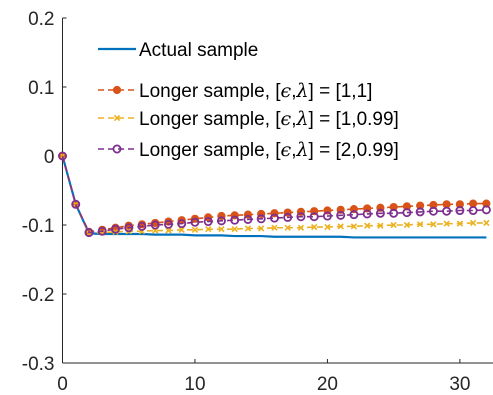 The height and width of the screenshot is (395, 493). Describe the element at coordinates (41, 19) in the screenshot. I see `y-tick-label: 0.2` at that location.